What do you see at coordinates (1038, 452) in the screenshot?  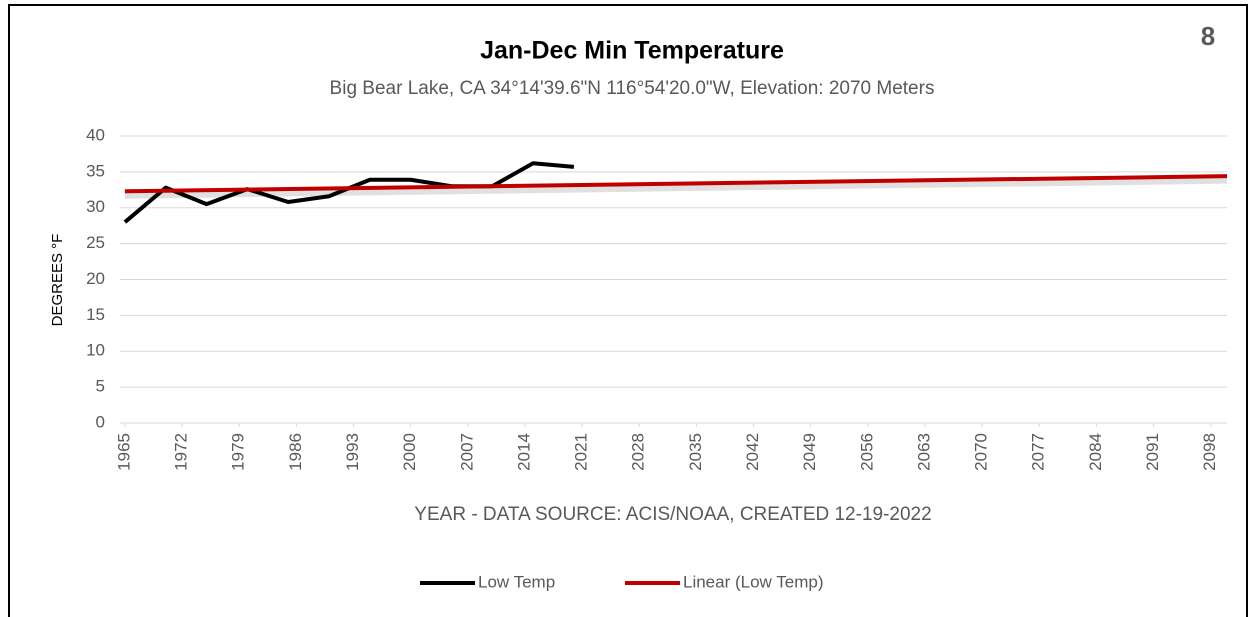 I see `x-tick-label: 2077` at bounding box center [1038, 452].